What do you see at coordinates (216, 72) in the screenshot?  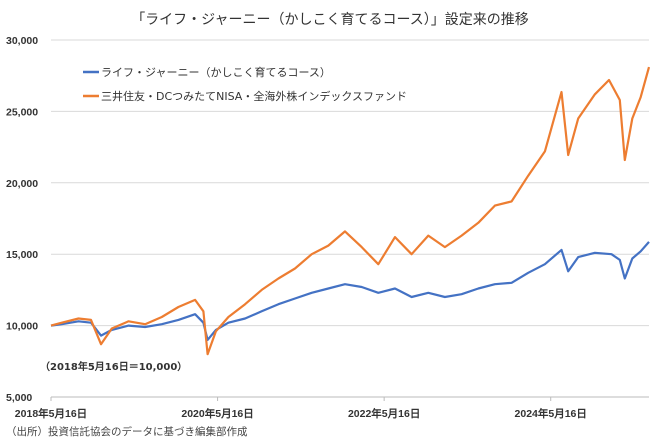 I see `legend-label: ライフ・ジャーニー（かしこく育てるコース）` at bounding box center [216, 72].